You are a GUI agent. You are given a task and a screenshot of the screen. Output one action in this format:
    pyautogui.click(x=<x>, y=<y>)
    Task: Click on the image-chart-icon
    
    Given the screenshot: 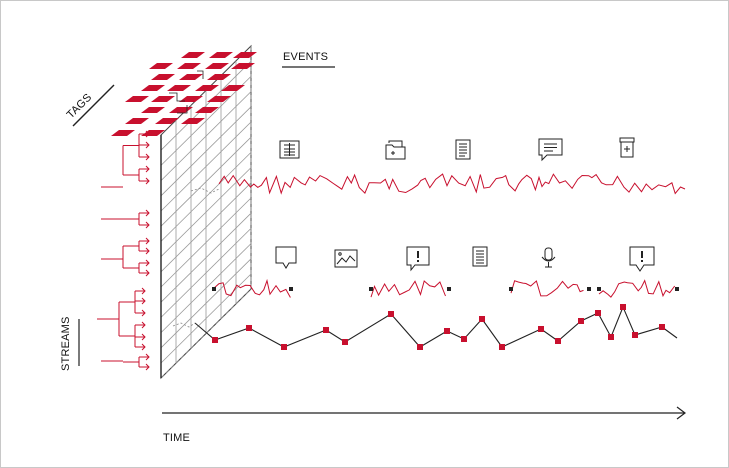 What is the action you would take?
    pyautogui.click(x=346, y=258)
    